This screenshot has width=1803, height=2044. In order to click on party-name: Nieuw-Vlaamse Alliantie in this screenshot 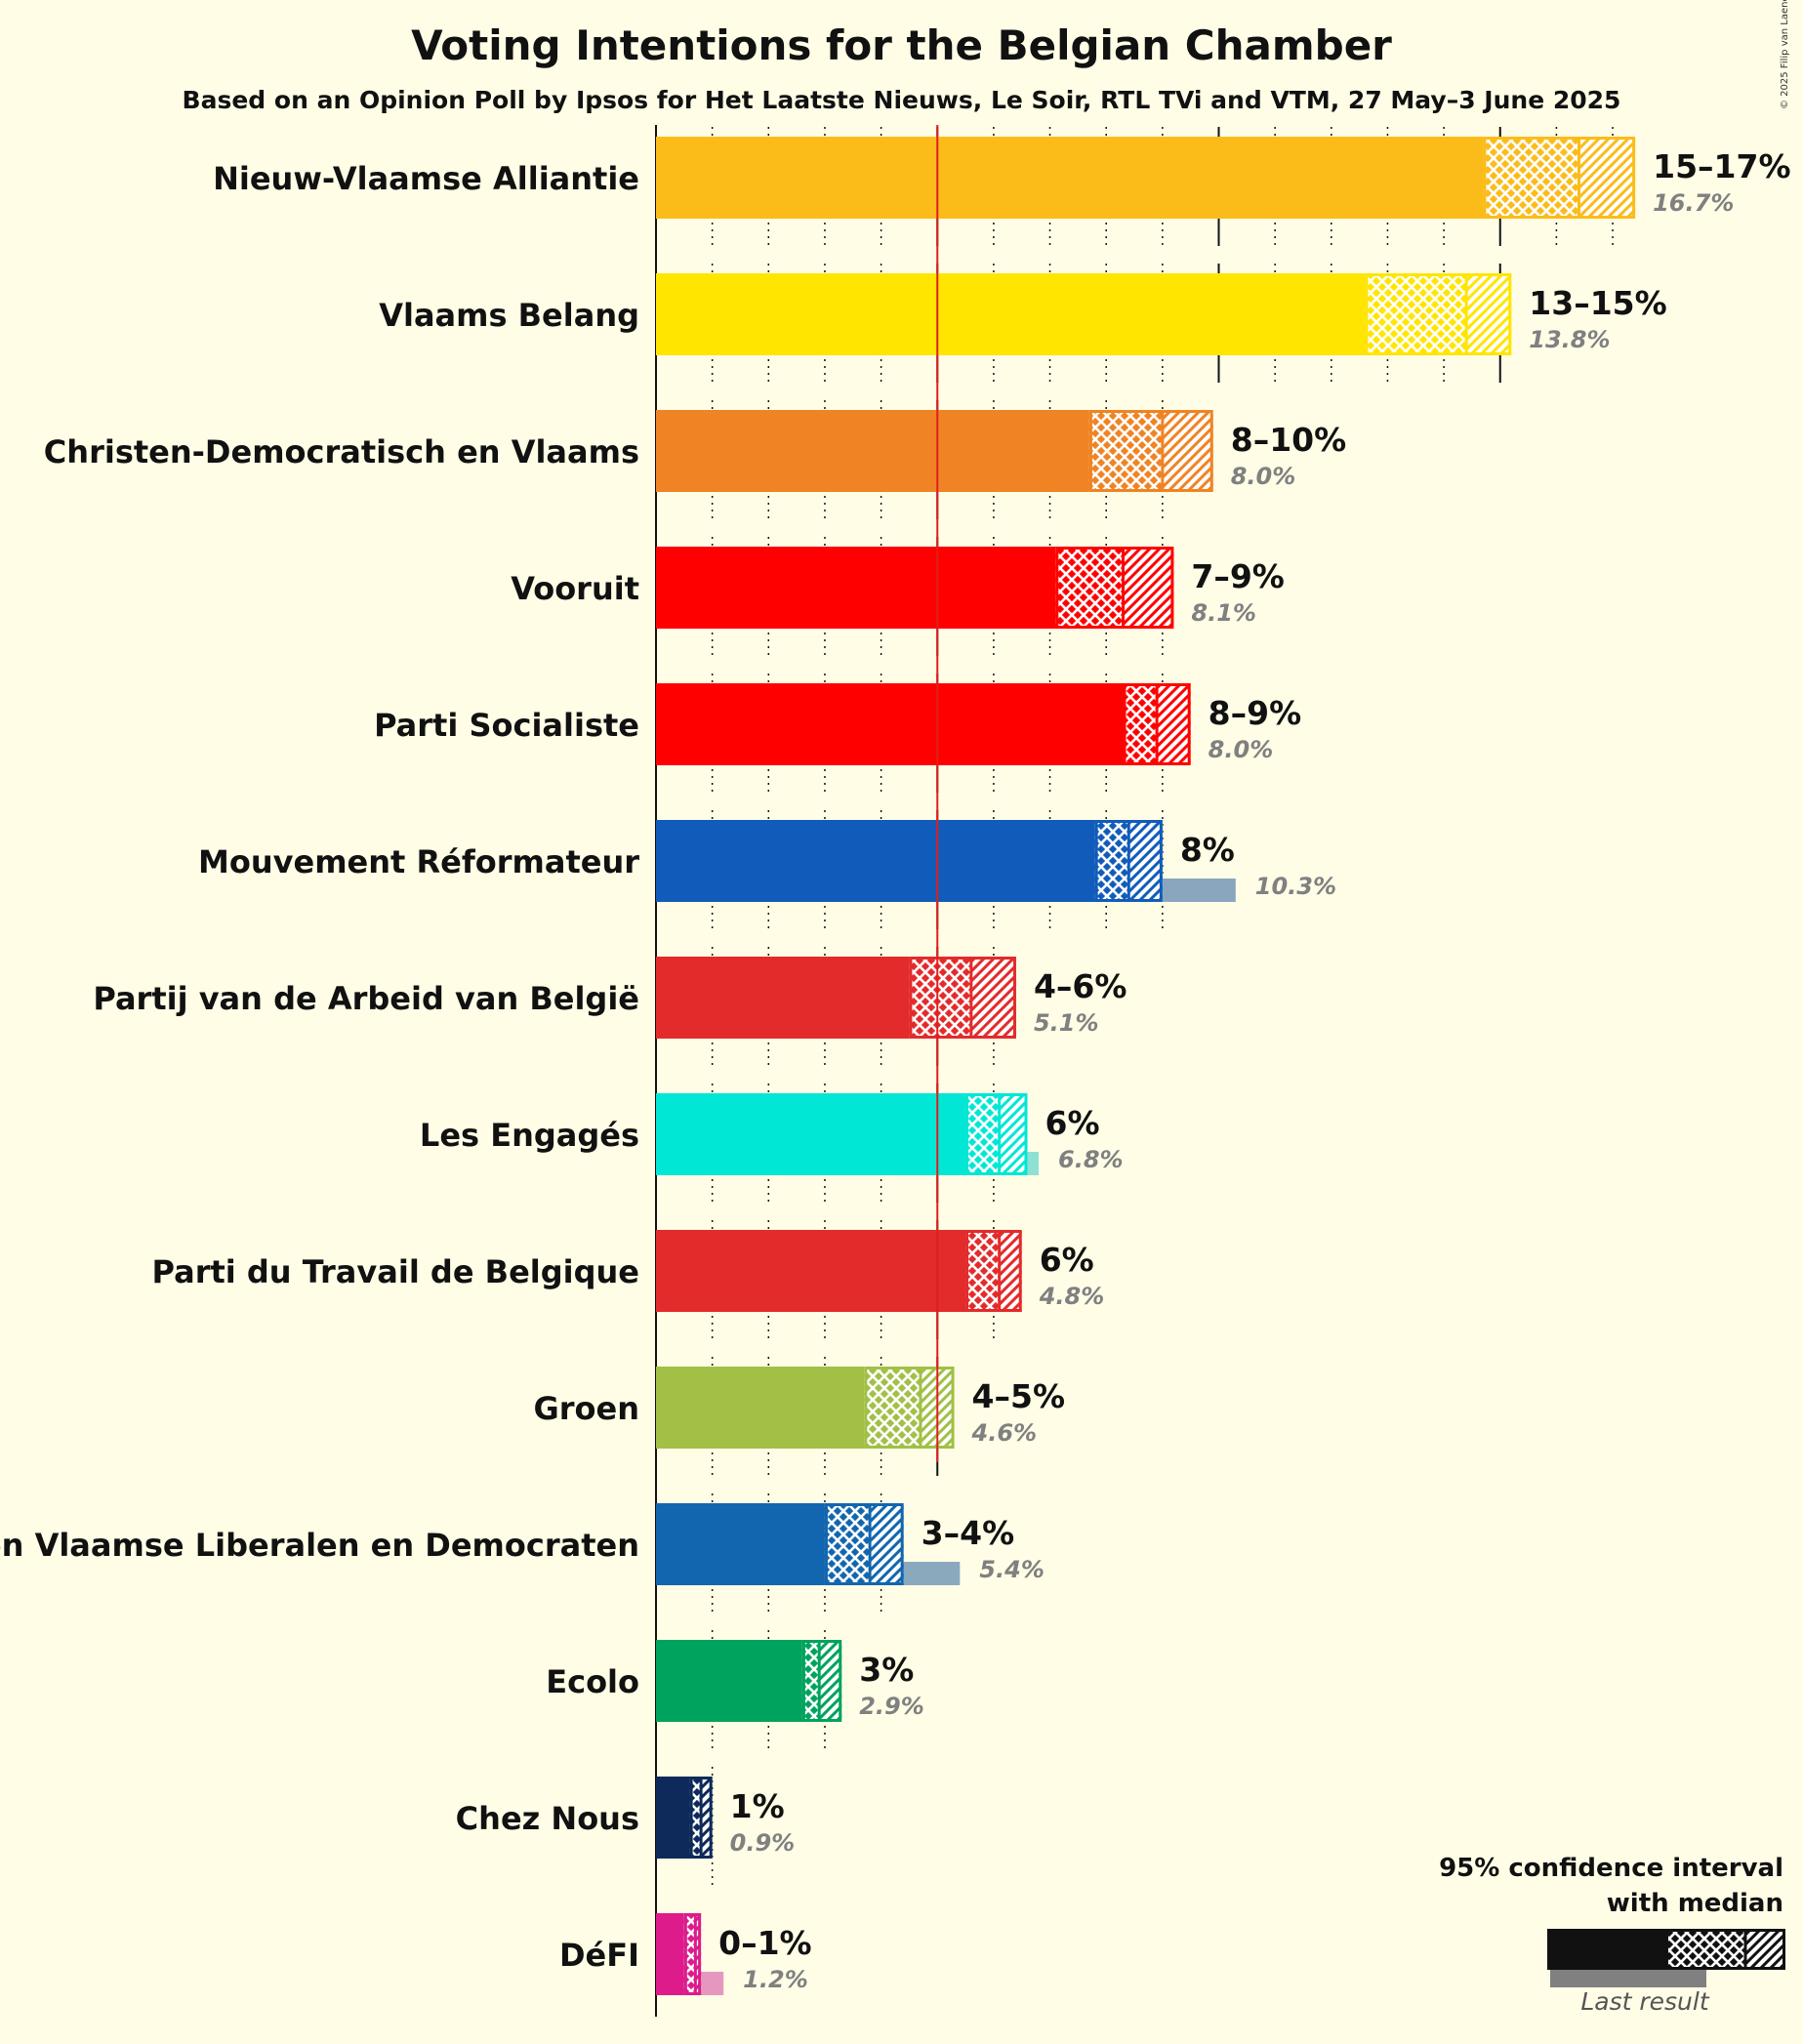, I will do `click(426, 178)`.